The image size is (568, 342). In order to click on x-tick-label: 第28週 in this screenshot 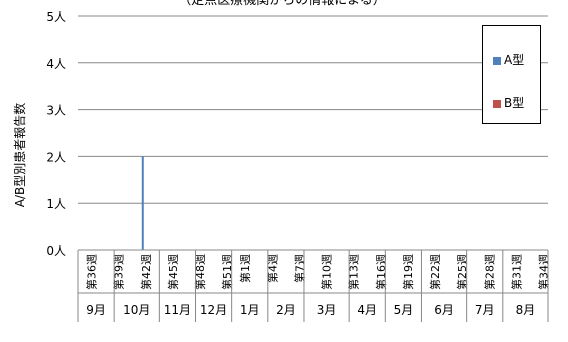, I will do `click(489, 272)`.